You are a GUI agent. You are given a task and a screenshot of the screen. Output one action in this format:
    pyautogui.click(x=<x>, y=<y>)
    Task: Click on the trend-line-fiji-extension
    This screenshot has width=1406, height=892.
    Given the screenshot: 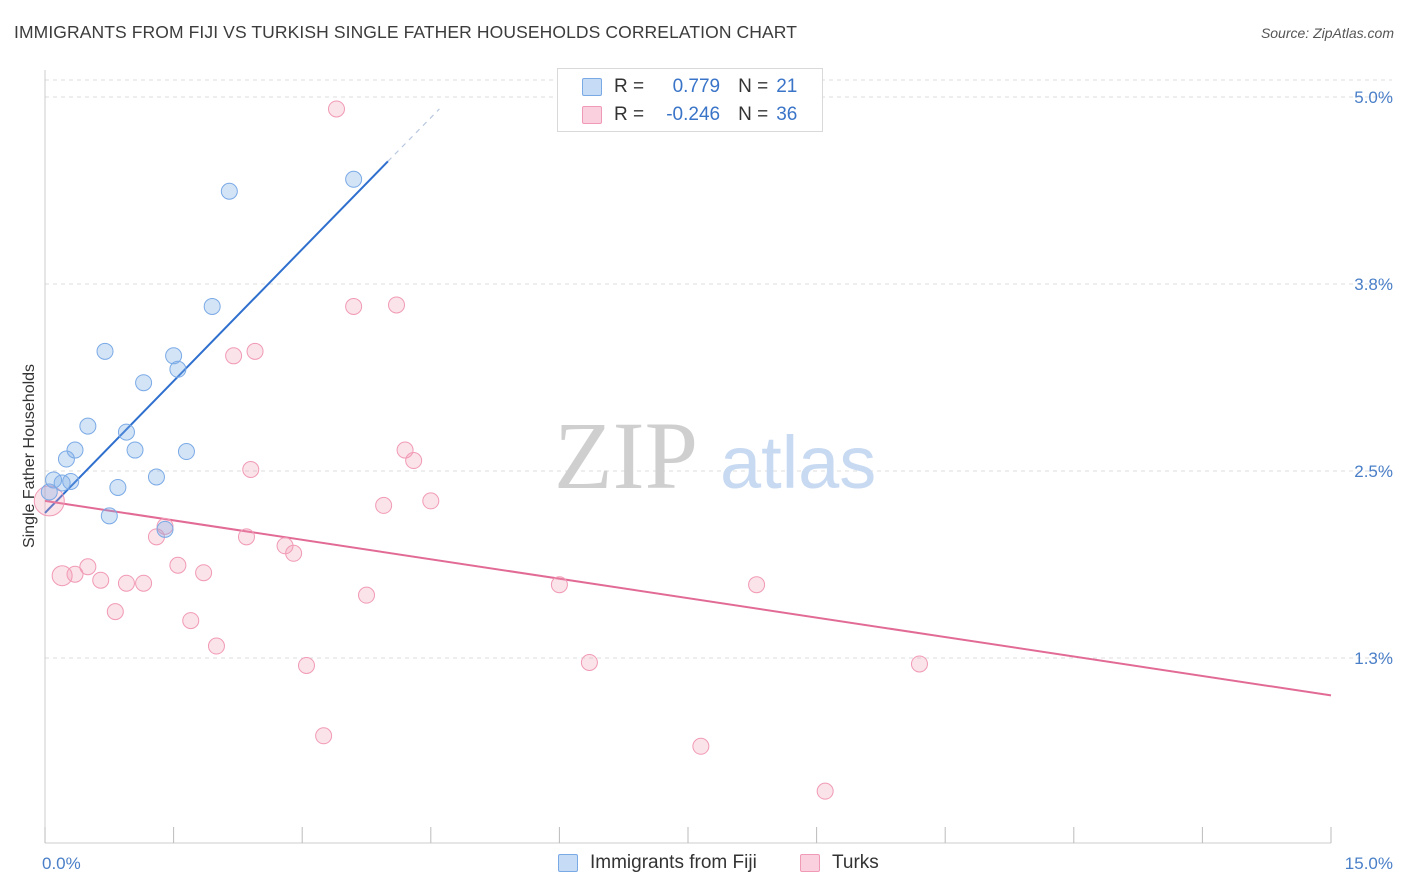 What is the action you would take?
    pyautogui.click(x=413, y=135)
    